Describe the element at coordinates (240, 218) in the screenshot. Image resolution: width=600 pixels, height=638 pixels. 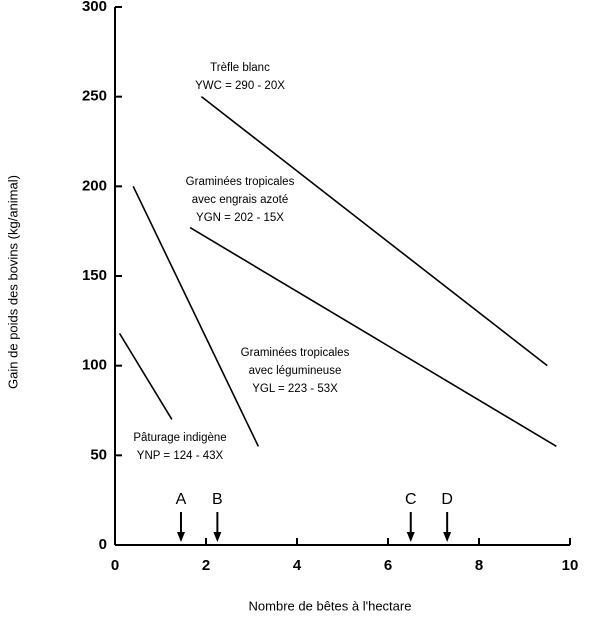
I see `annotation: YGN = 202 - 15X` at that location.